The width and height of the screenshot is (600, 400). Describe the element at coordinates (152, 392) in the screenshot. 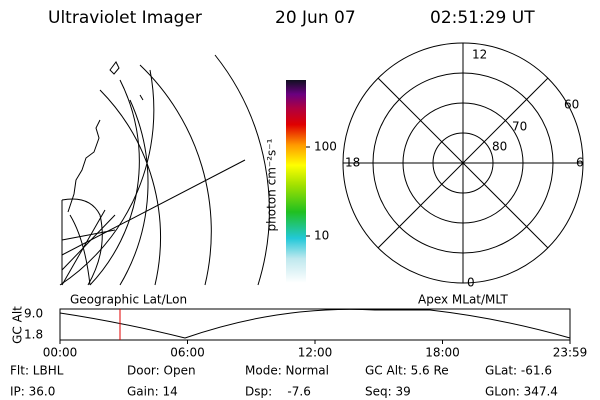

I see `info-field: Gain: 14` at that location.